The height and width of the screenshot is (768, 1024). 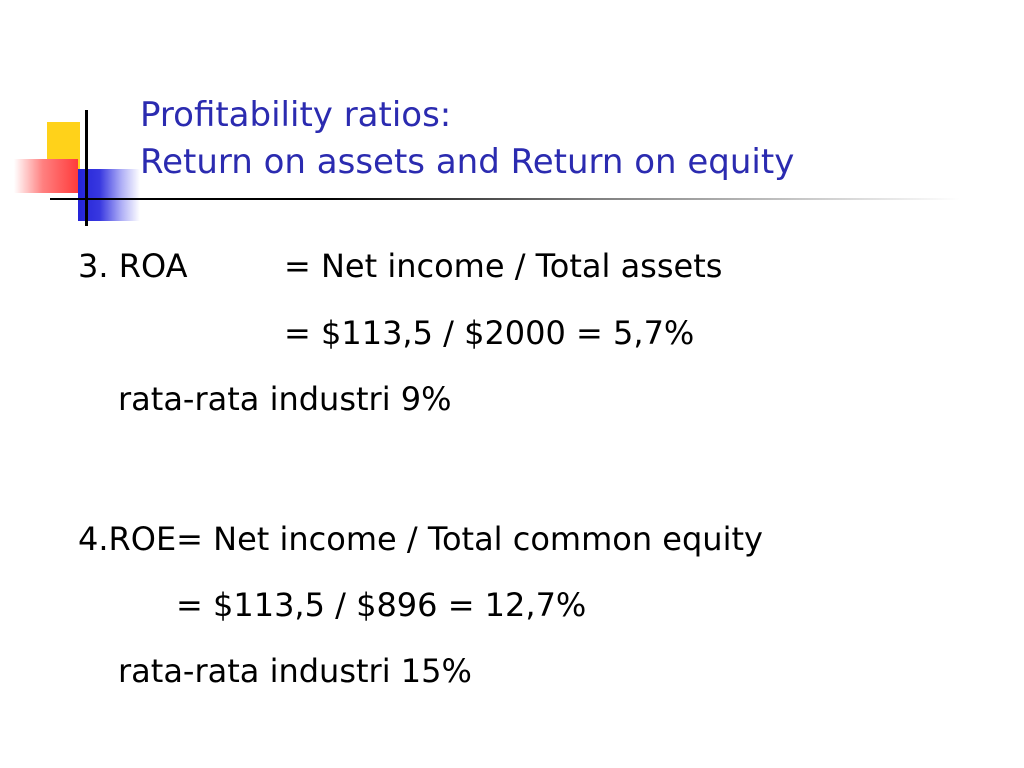 What do you see at coordinates (295, 671) in the screenshot?
I see `roe-industry-average: rata-rata industri 15%` at bounding box center [295, 671].